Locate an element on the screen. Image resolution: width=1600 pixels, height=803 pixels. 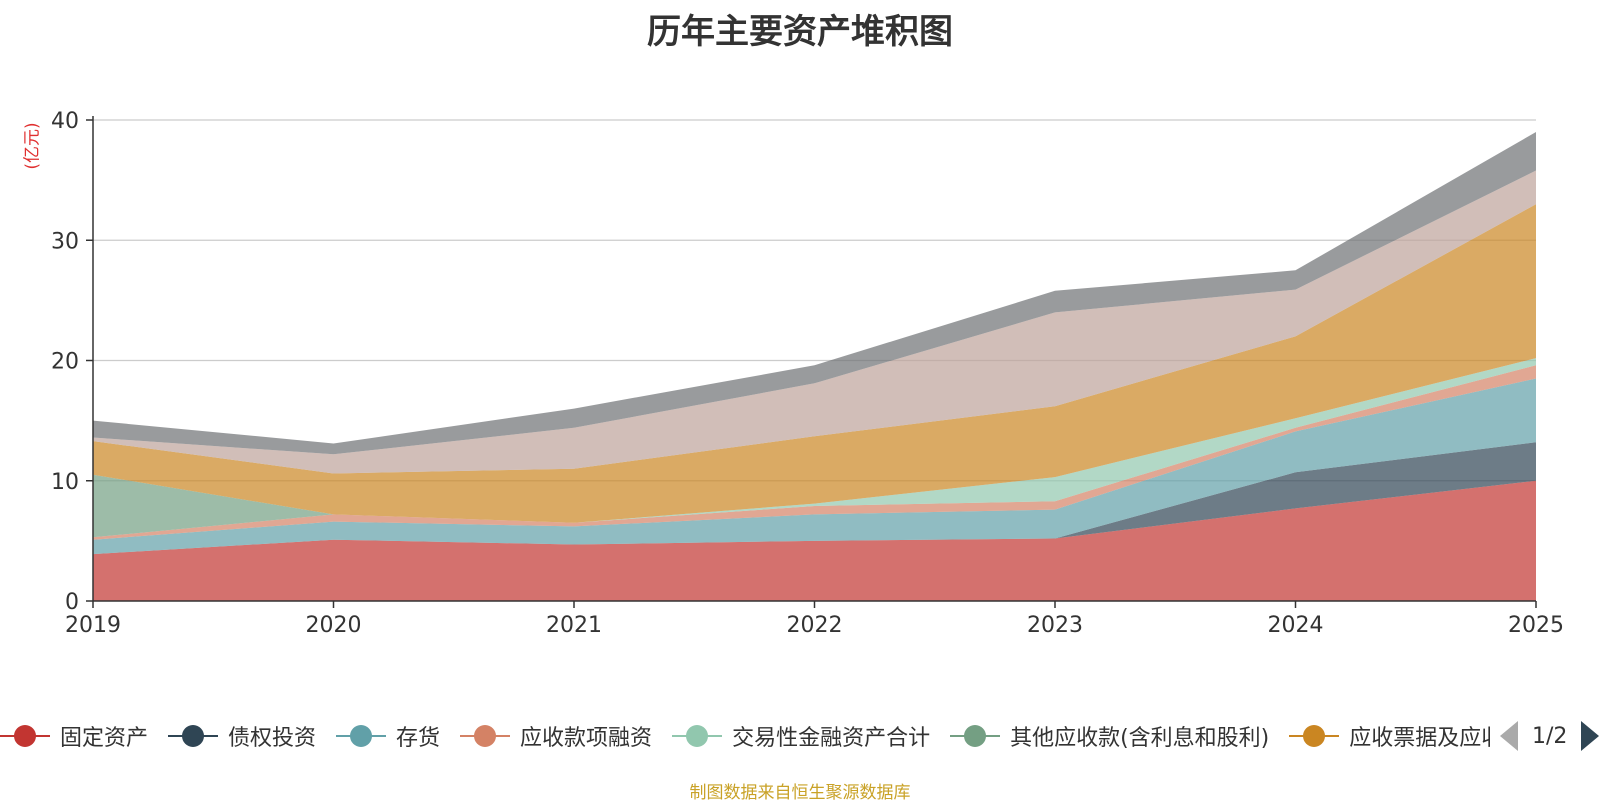
legend-item: 应收款项融资 is located at coordinates (556, 736).